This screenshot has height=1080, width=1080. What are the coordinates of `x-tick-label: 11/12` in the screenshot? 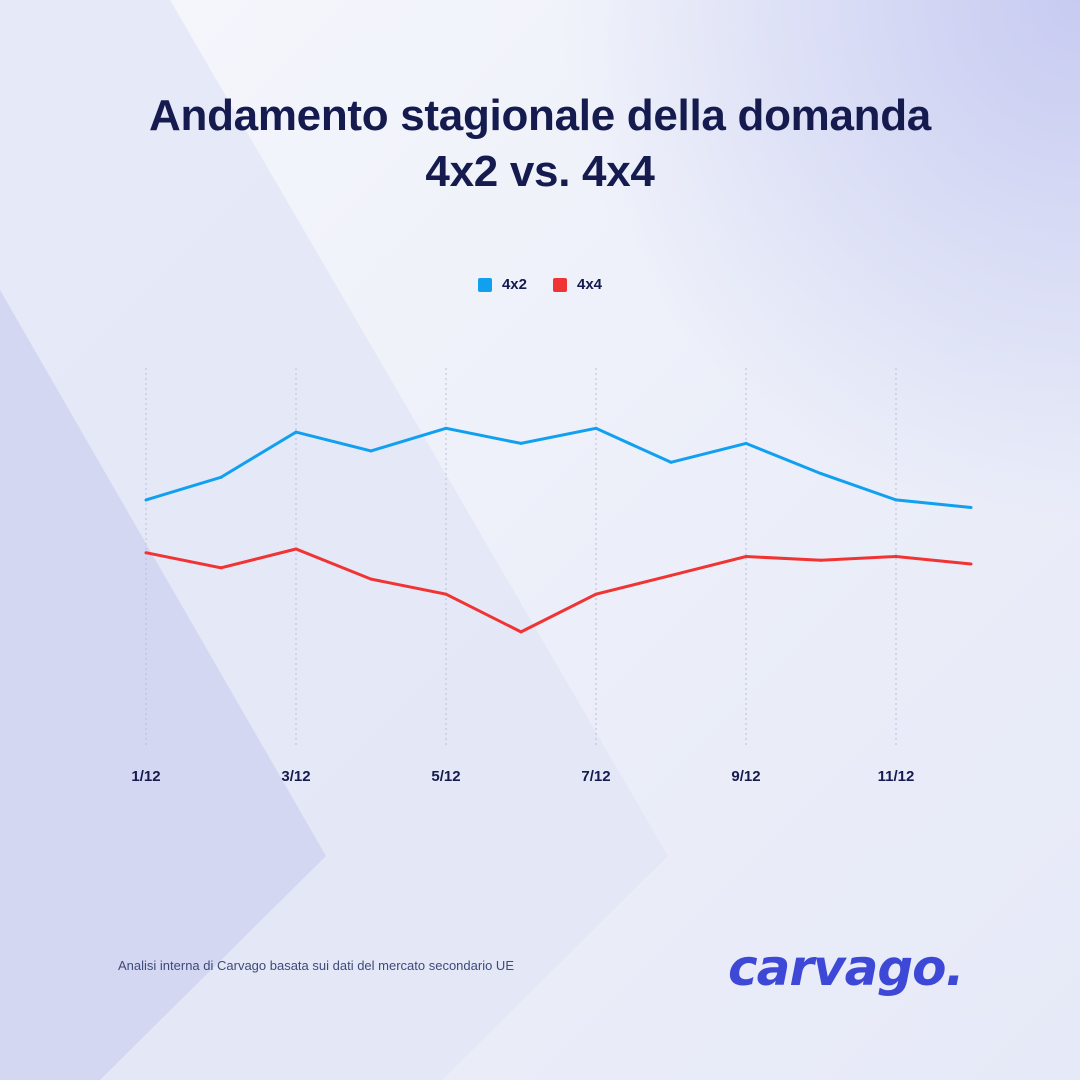 It's located at (896, 776).